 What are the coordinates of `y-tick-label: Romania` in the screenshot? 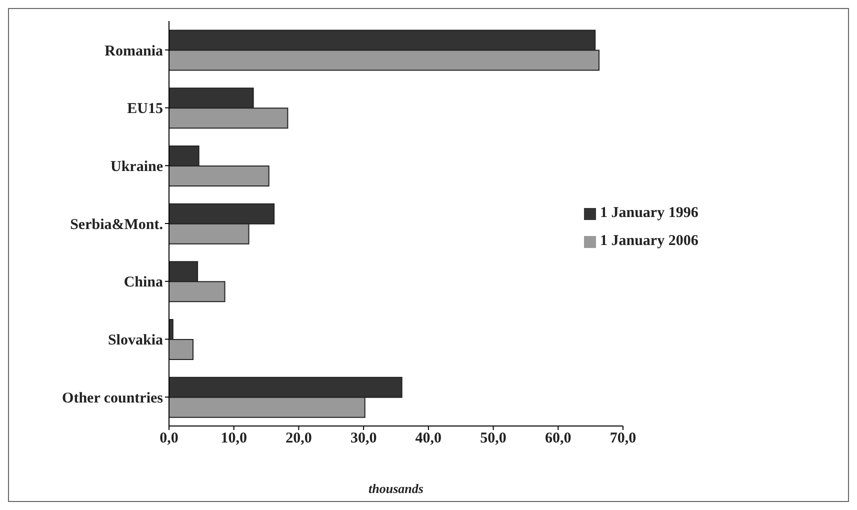 It's located at (134, 51).